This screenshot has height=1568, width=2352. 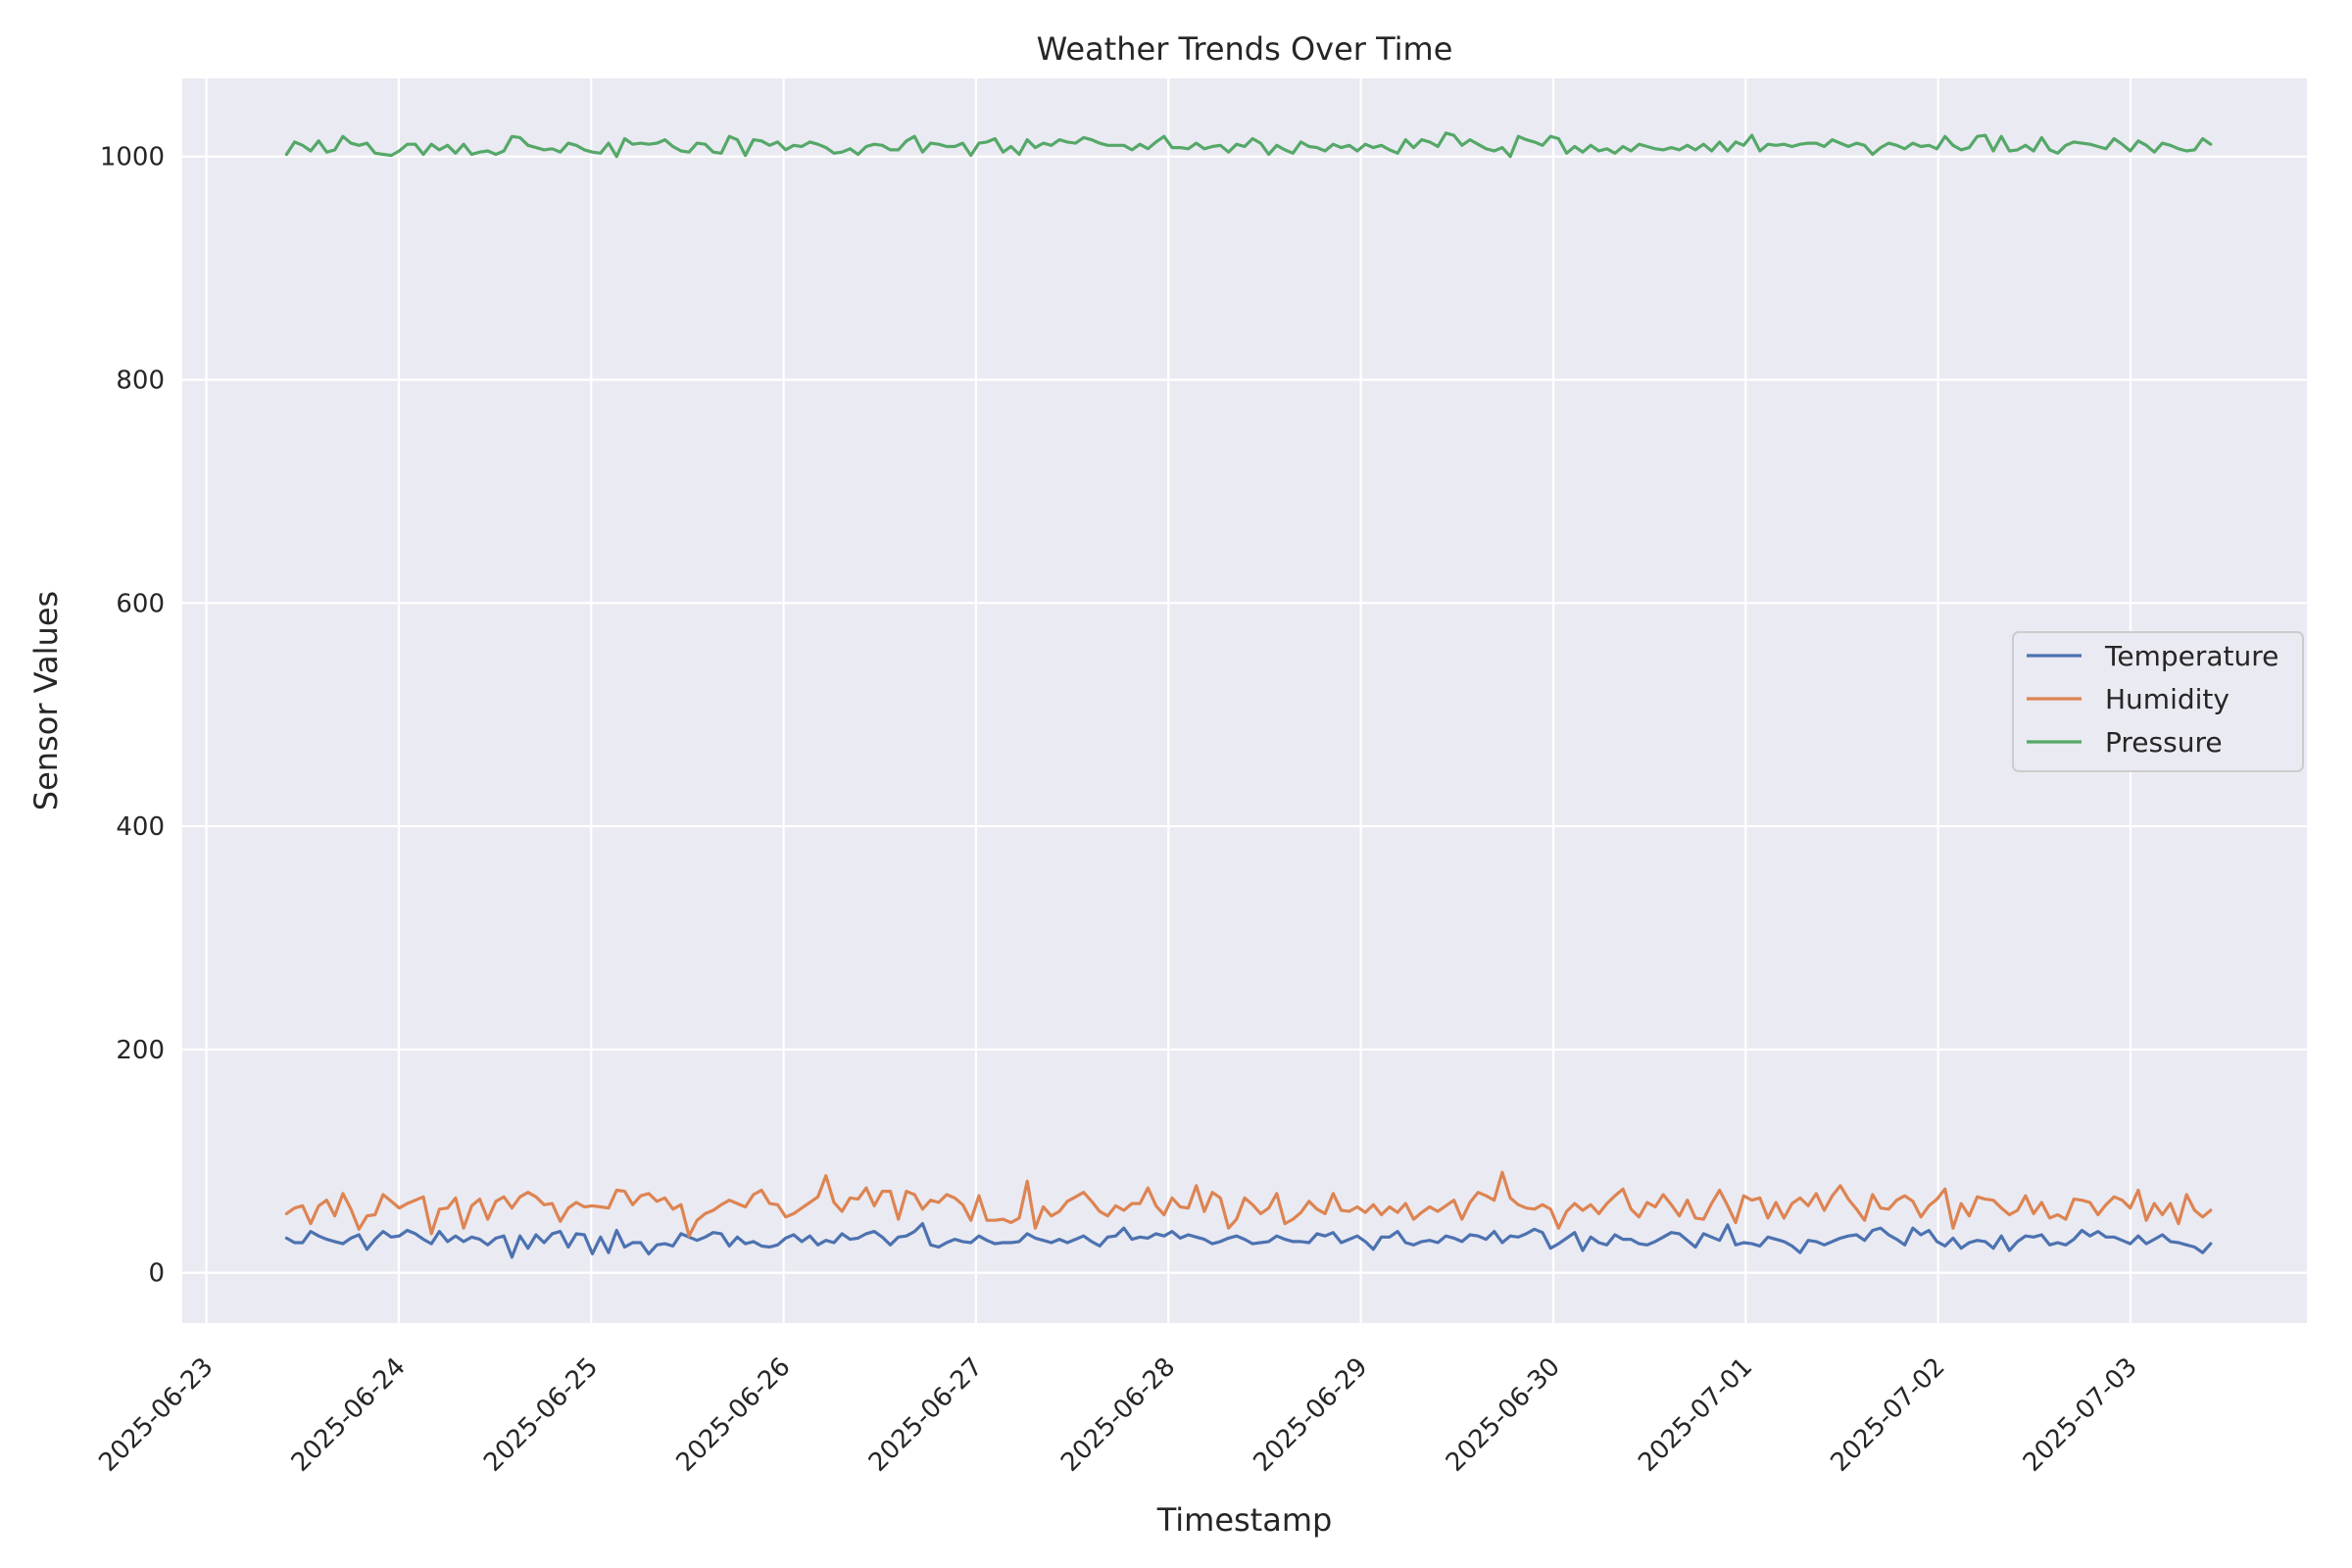 I want to click on series-line-humidity, so click(x=1248, y=1204).